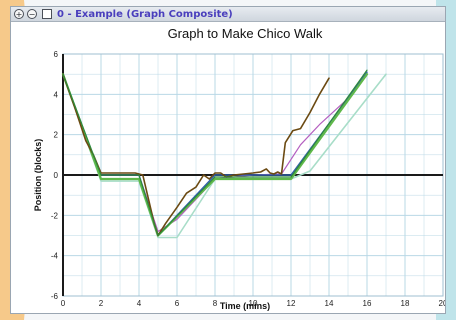  I want to click on x-tick-label: 6, so click(177, 303).